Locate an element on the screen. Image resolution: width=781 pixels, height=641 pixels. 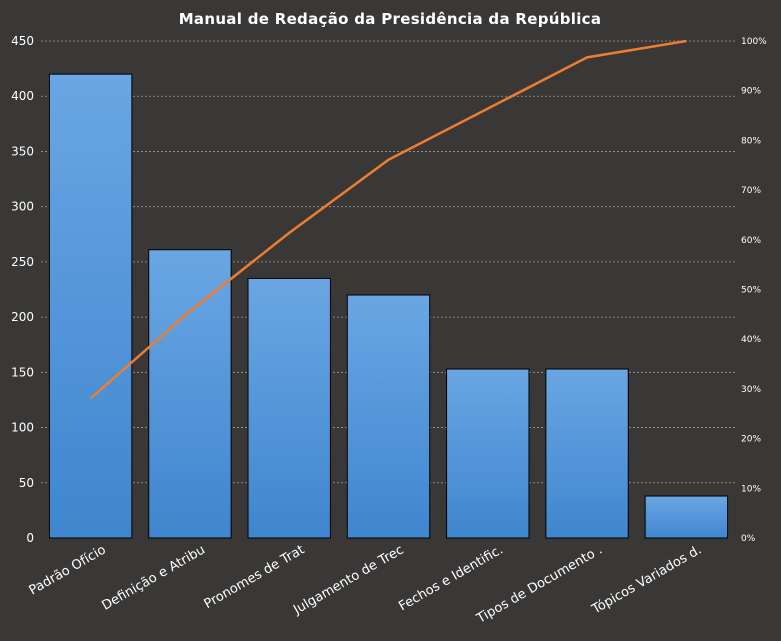
category-label: Definição e Atribu is located at coordinates (153, 577).